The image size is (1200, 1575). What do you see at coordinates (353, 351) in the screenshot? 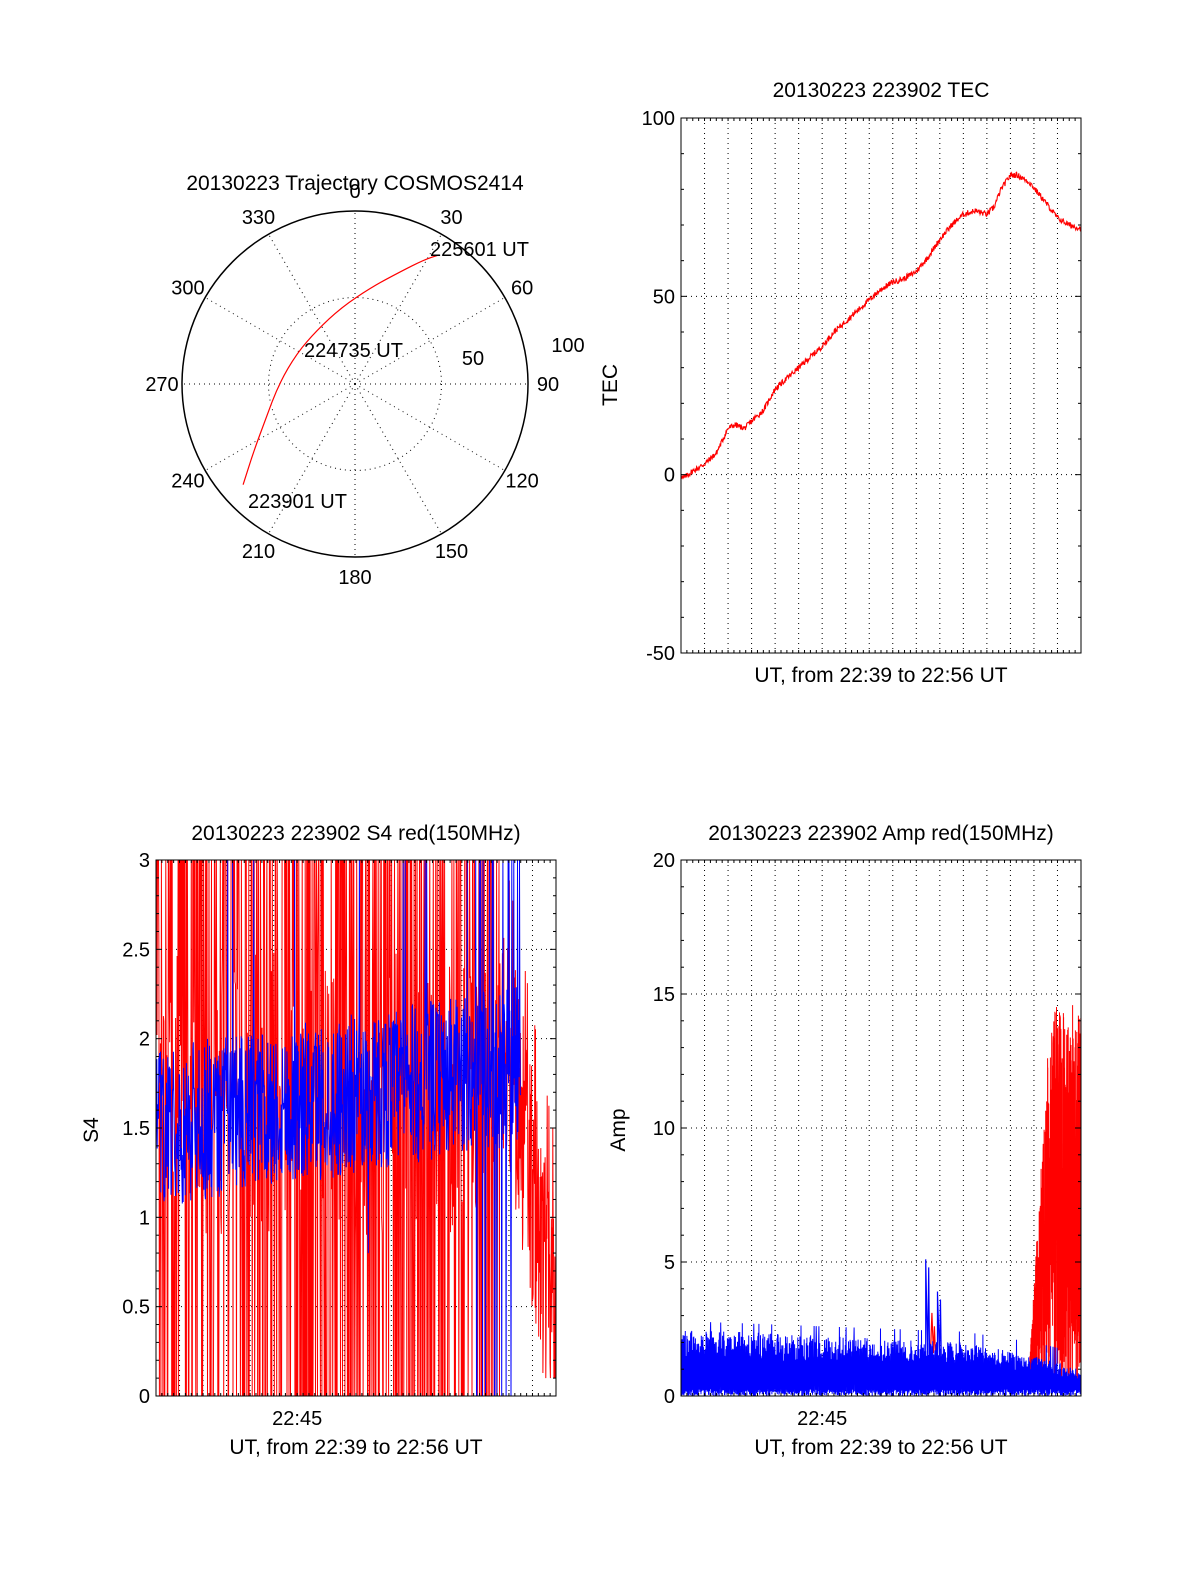
I see `polar-annotation: 224735 UT` at bounding box center [353, 351].